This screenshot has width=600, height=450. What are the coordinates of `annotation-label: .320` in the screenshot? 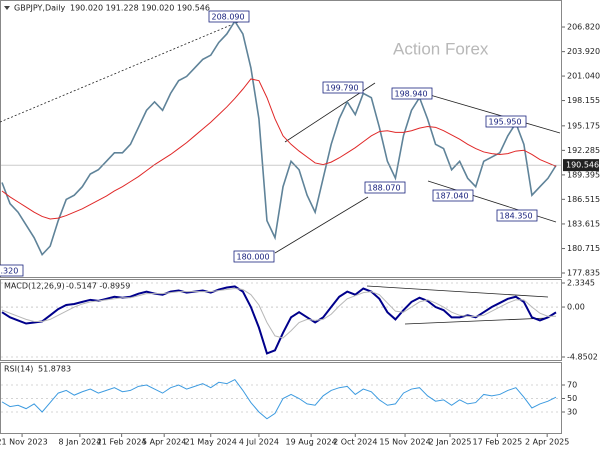 It's located at (10, 271).